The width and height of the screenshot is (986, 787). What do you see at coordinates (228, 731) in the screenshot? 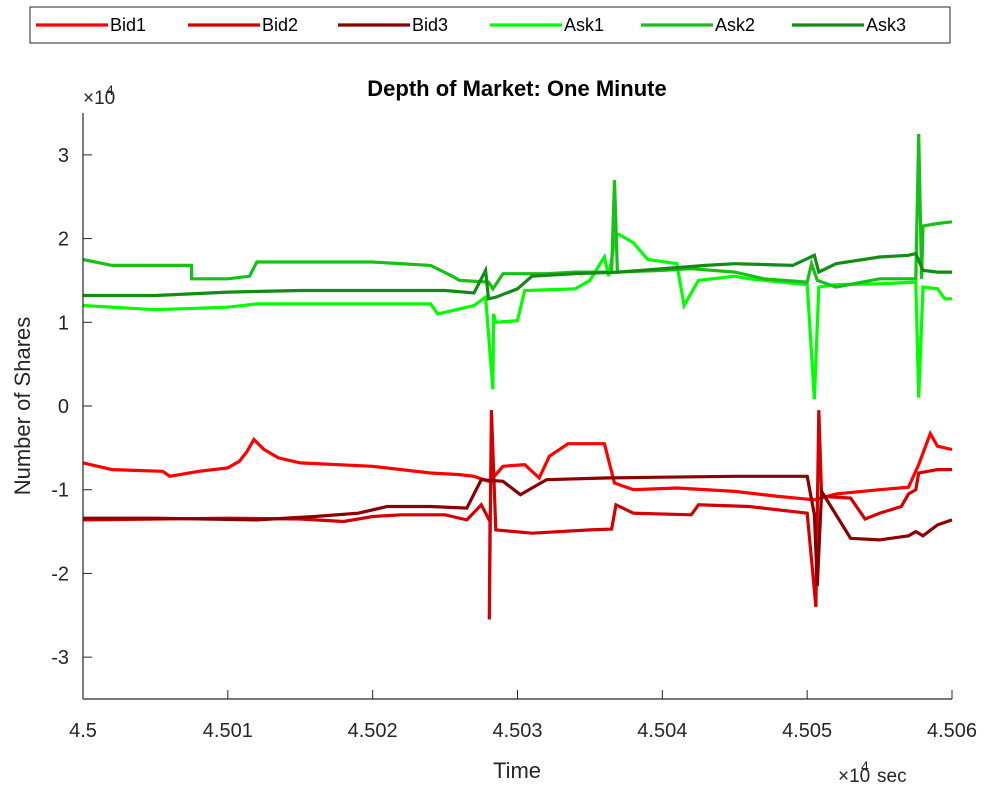
I see `x-tick-label: 4.501` at bounding box center [228, 731].